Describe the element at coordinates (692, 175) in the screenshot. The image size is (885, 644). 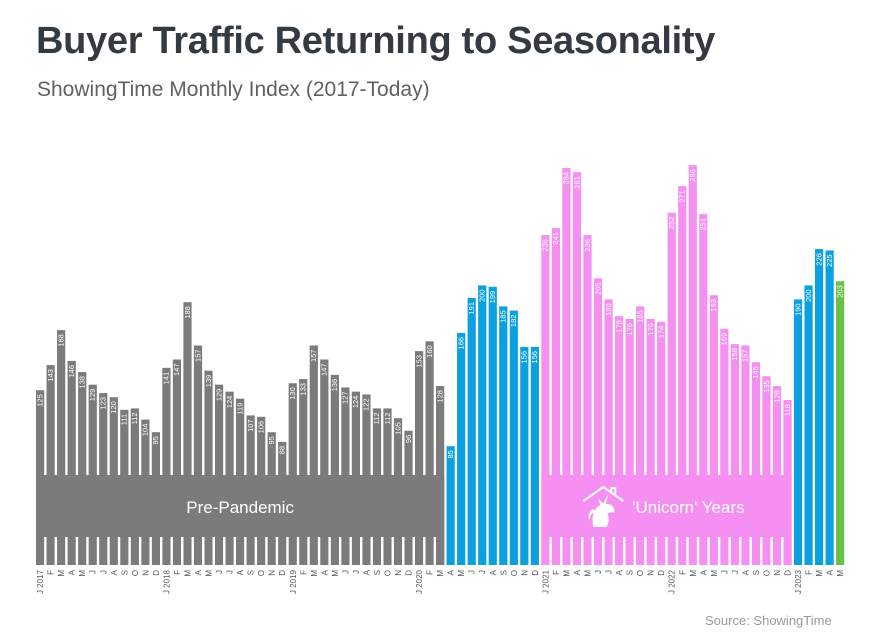
I see `bar-value-label: 286` at that location.